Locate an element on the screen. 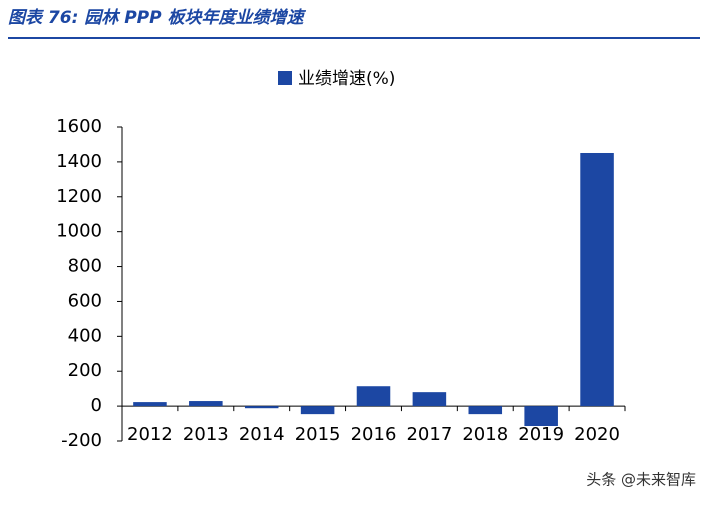 This screenshot has height=508, width=710. x-tick-label: 2012 is located at coordinates (150, 434).